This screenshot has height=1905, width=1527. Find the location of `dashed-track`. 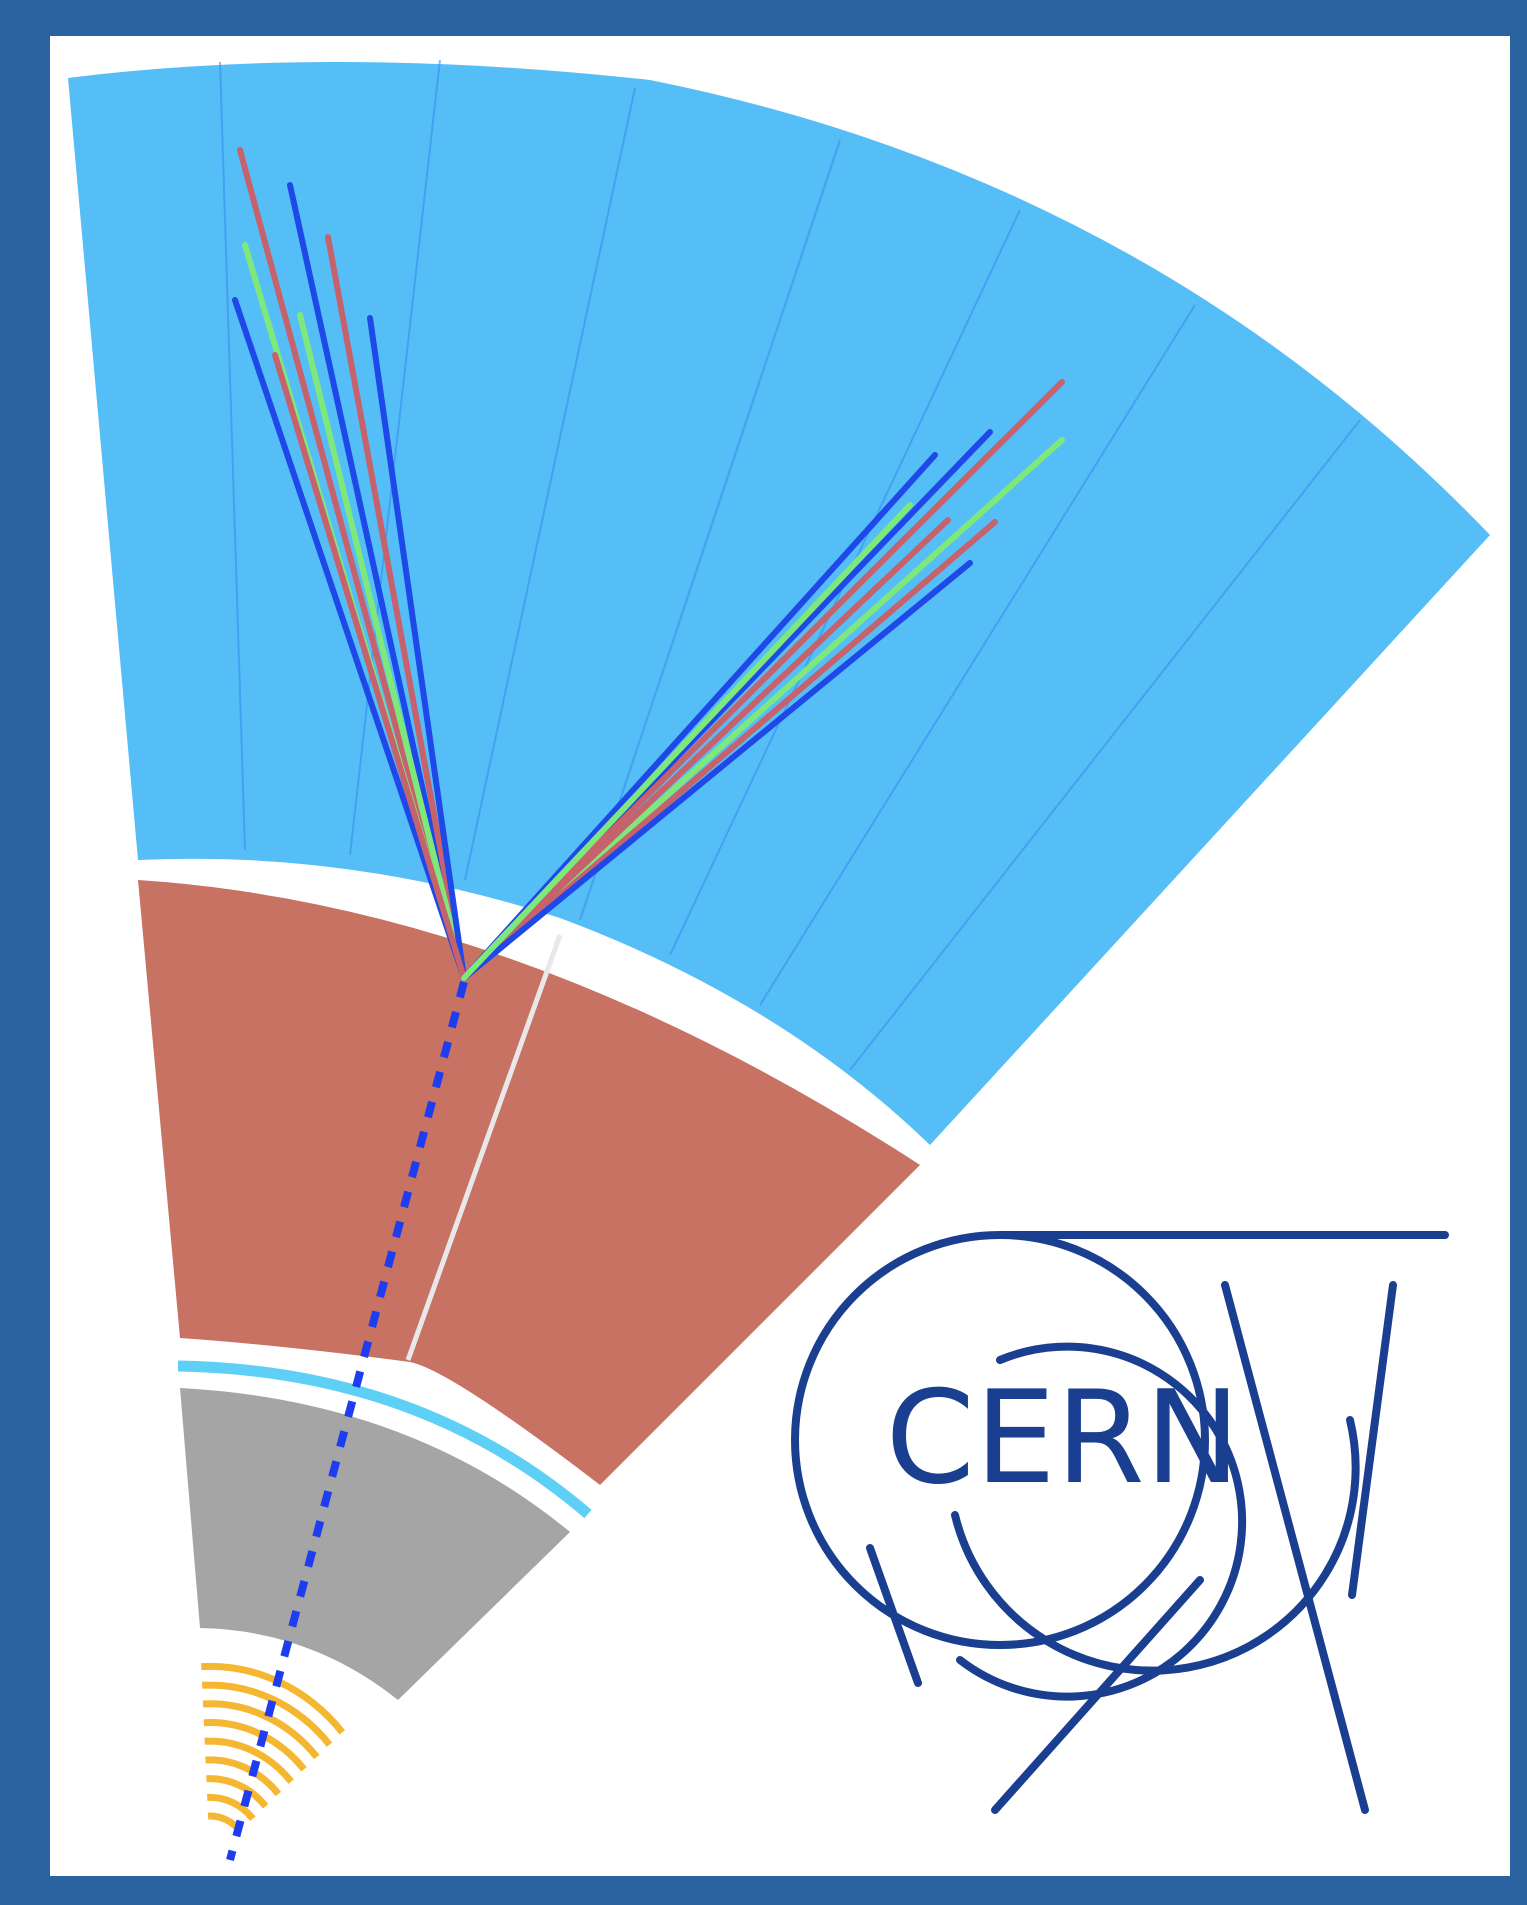

dashed-track is located at coordinates (347, 1421).